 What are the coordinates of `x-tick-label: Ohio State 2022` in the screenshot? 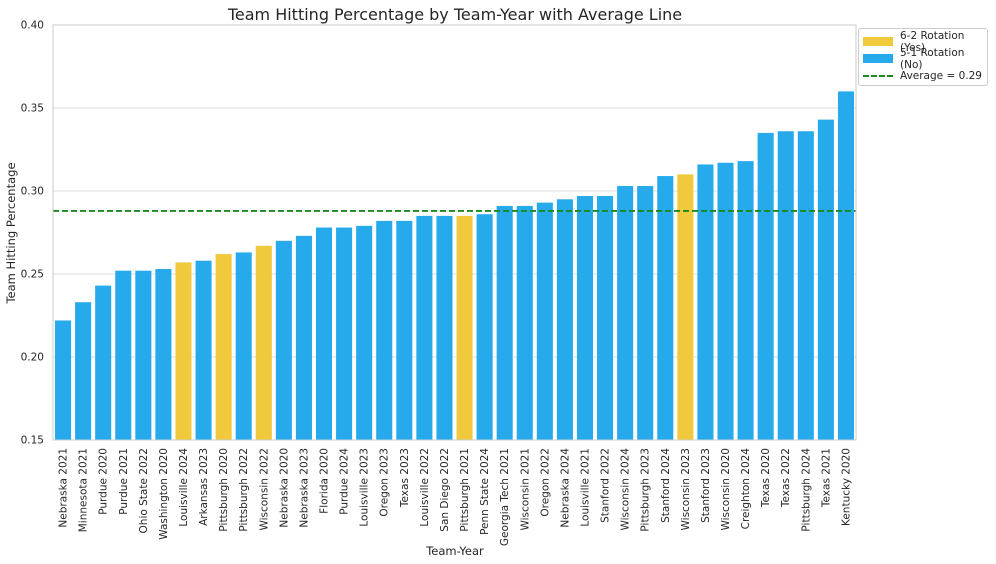 It's located at (144, 490).